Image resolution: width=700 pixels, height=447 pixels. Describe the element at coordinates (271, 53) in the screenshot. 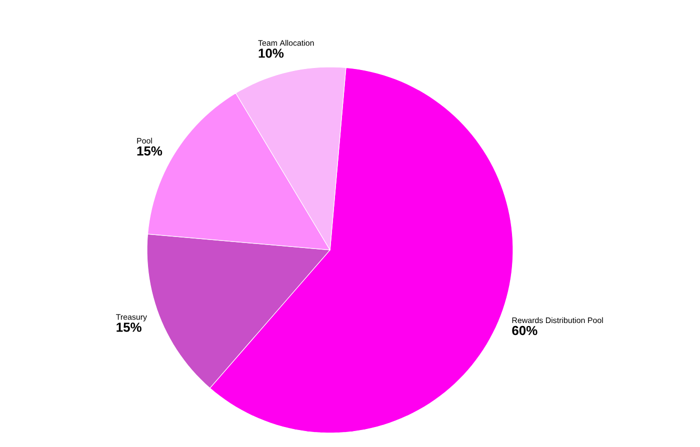

I see `data-label: 10%` at that location.